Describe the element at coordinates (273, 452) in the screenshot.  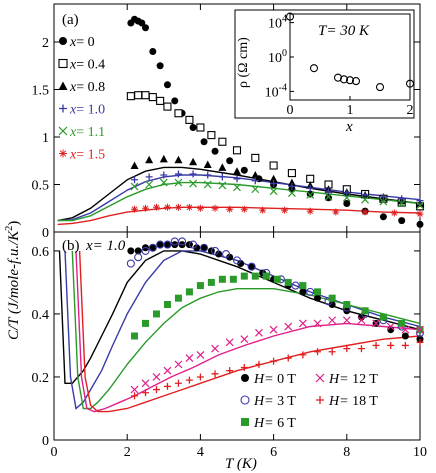
I see `panel-b-xtick-label-3: 6` at that location.